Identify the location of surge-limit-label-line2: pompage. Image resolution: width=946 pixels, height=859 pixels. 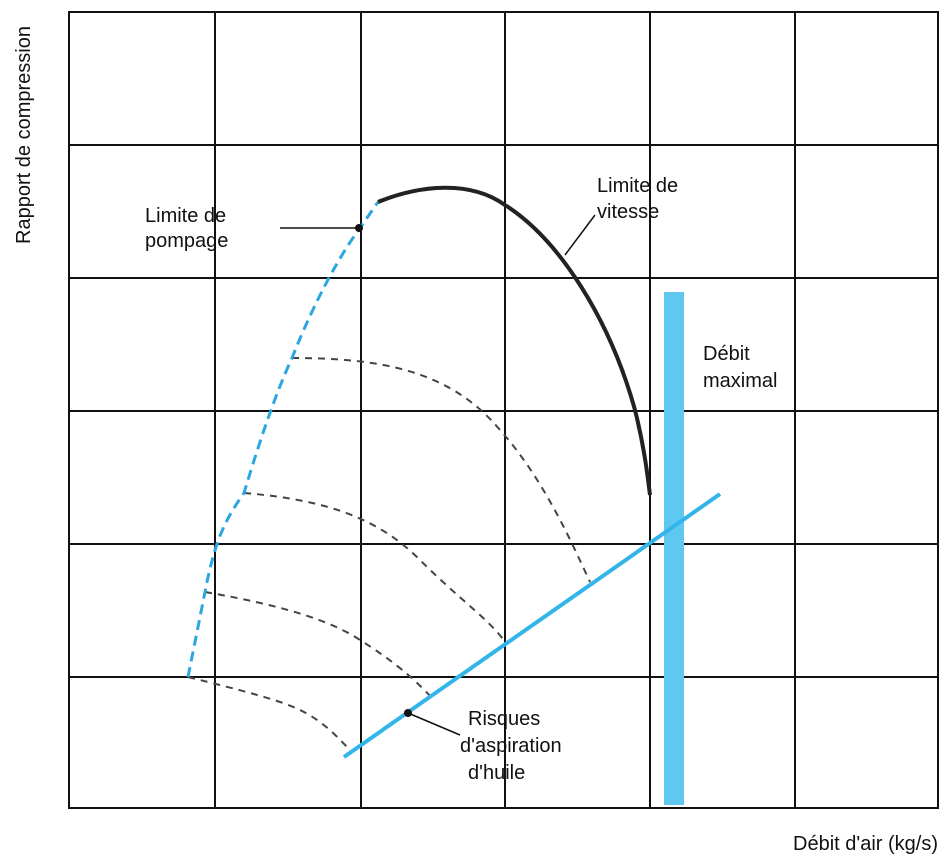
(186, 241).